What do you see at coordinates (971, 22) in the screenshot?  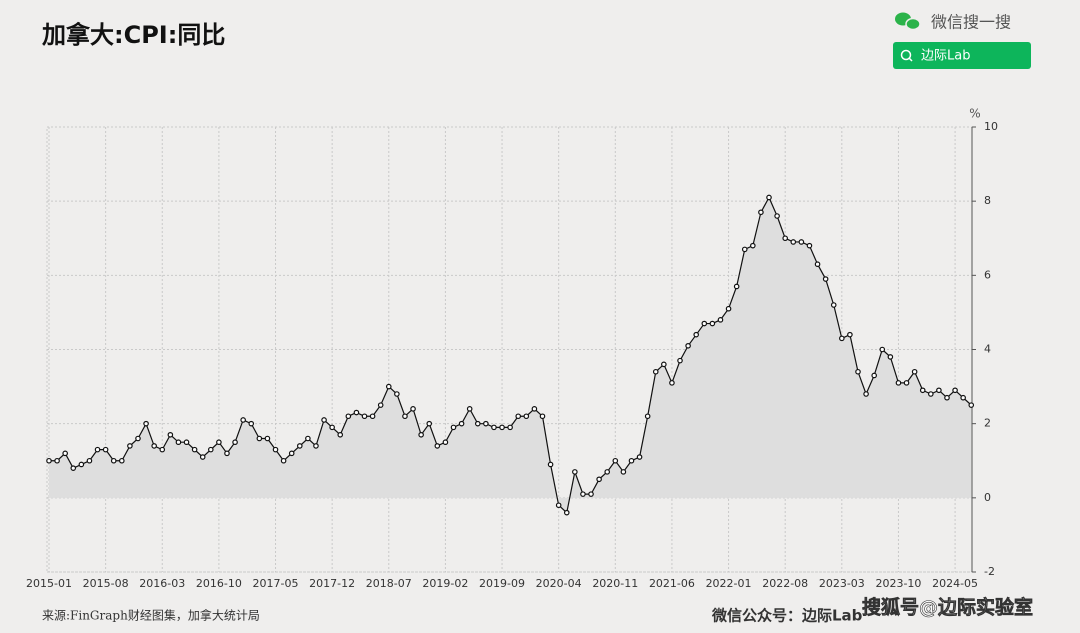 I see `search-label: 微信搜一搜` at bounding box center [971, 22].